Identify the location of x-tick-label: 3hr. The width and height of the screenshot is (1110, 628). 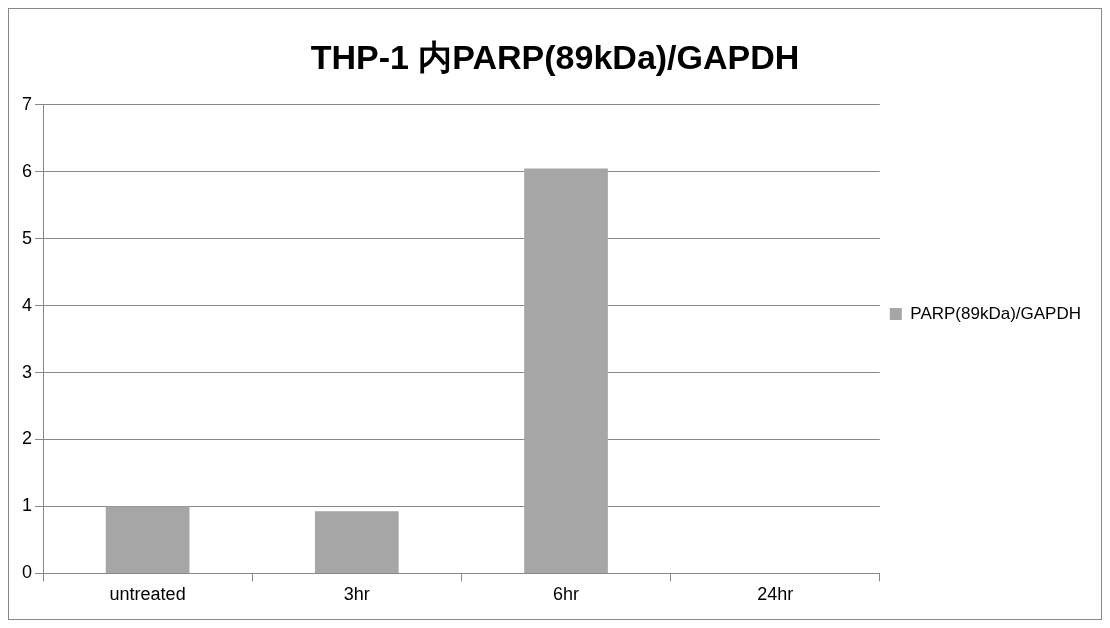
(356, 594).